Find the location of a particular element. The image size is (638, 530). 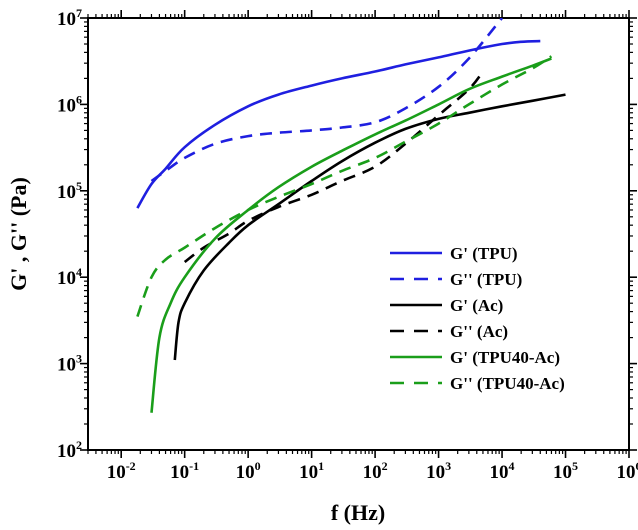

y-tick-label: 10⁶ is located at coordinates (69, 104).